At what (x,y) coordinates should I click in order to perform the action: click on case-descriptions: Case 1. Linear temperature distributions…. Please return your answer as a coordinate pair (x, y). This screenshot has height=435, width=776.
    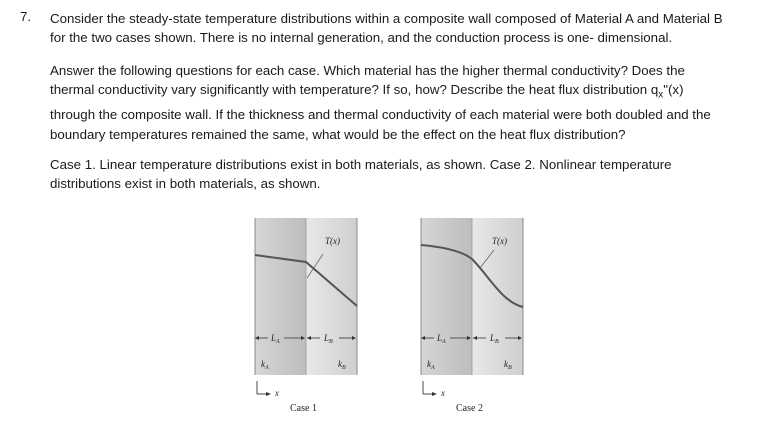
    Looking at the image, I should click on (405, 174).